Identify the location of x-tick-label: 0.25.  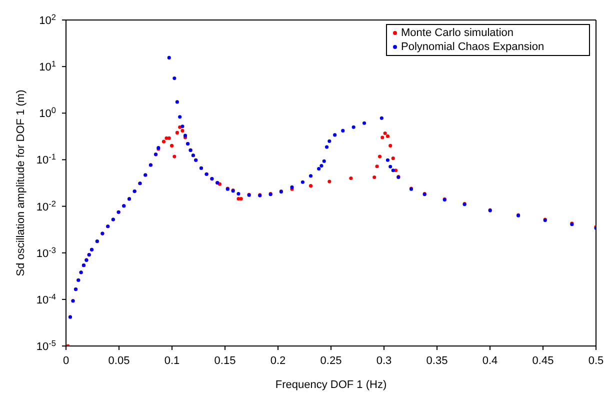
(331, 361).